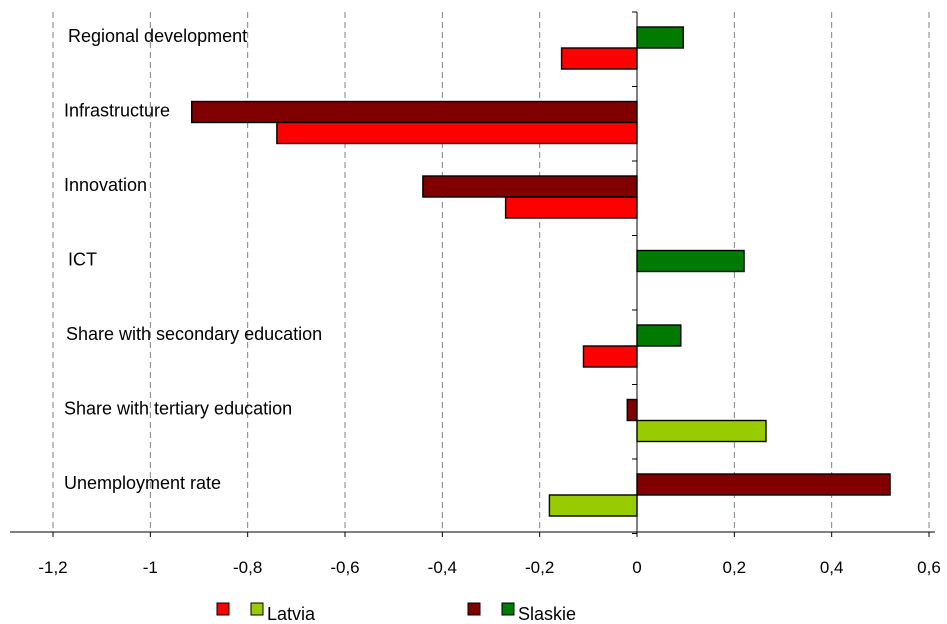 This screenshot has width=947, height=624. What do you see at coordinates (539, 567) in the screenshot?
I see `x-tick-label: -0,2` at bounding box center [539, 567].